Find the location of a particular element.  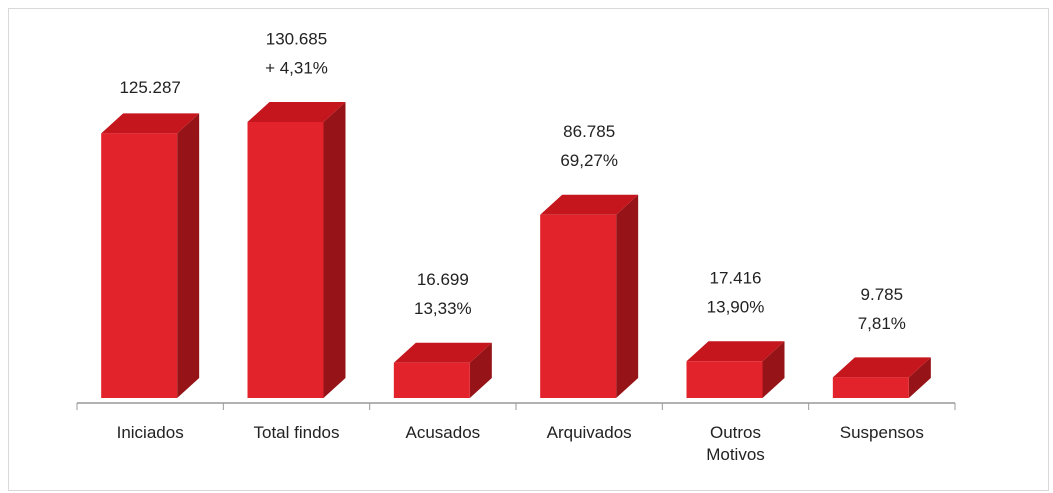

data-label: 125.287 is located at coordinates (149, 87).